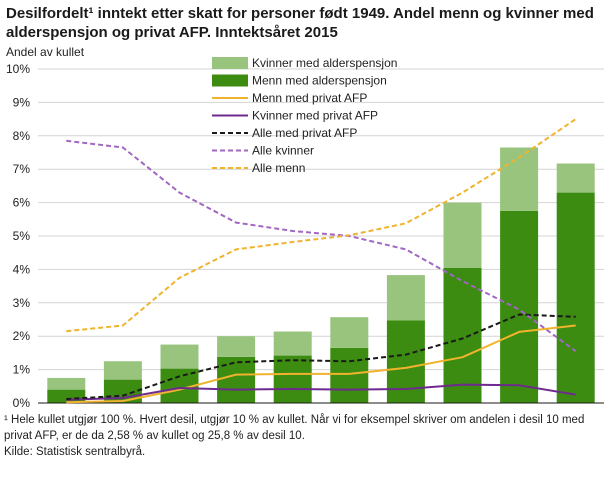 Image resolution: width=610 pixels, height=488 pixels. What do you see at coordinates (319, 81) in the screenshot?
I see `legend-label: Menn med alderspensjon` at bounding box center [319, 81].